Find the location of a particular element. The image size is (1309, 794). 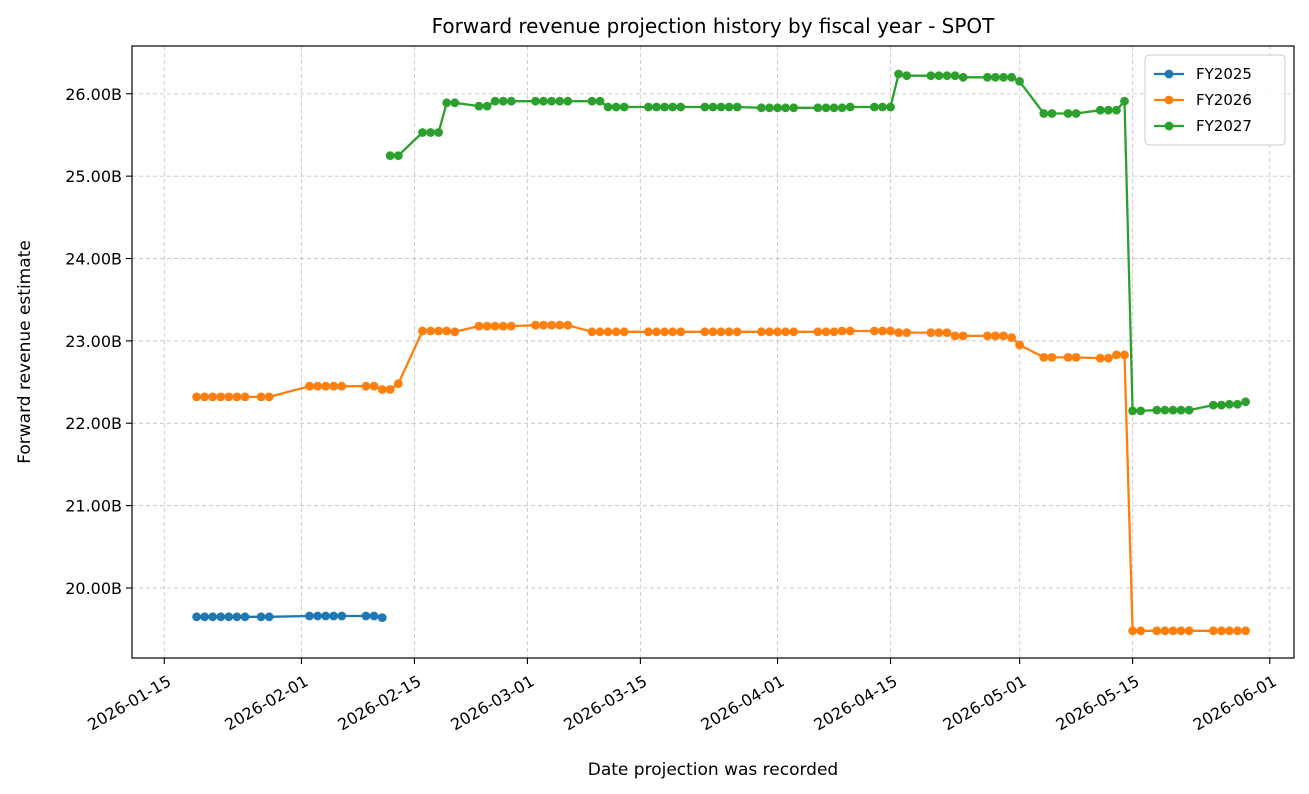

y-tick-label: 23.00B is located at coordinates (93, 341).